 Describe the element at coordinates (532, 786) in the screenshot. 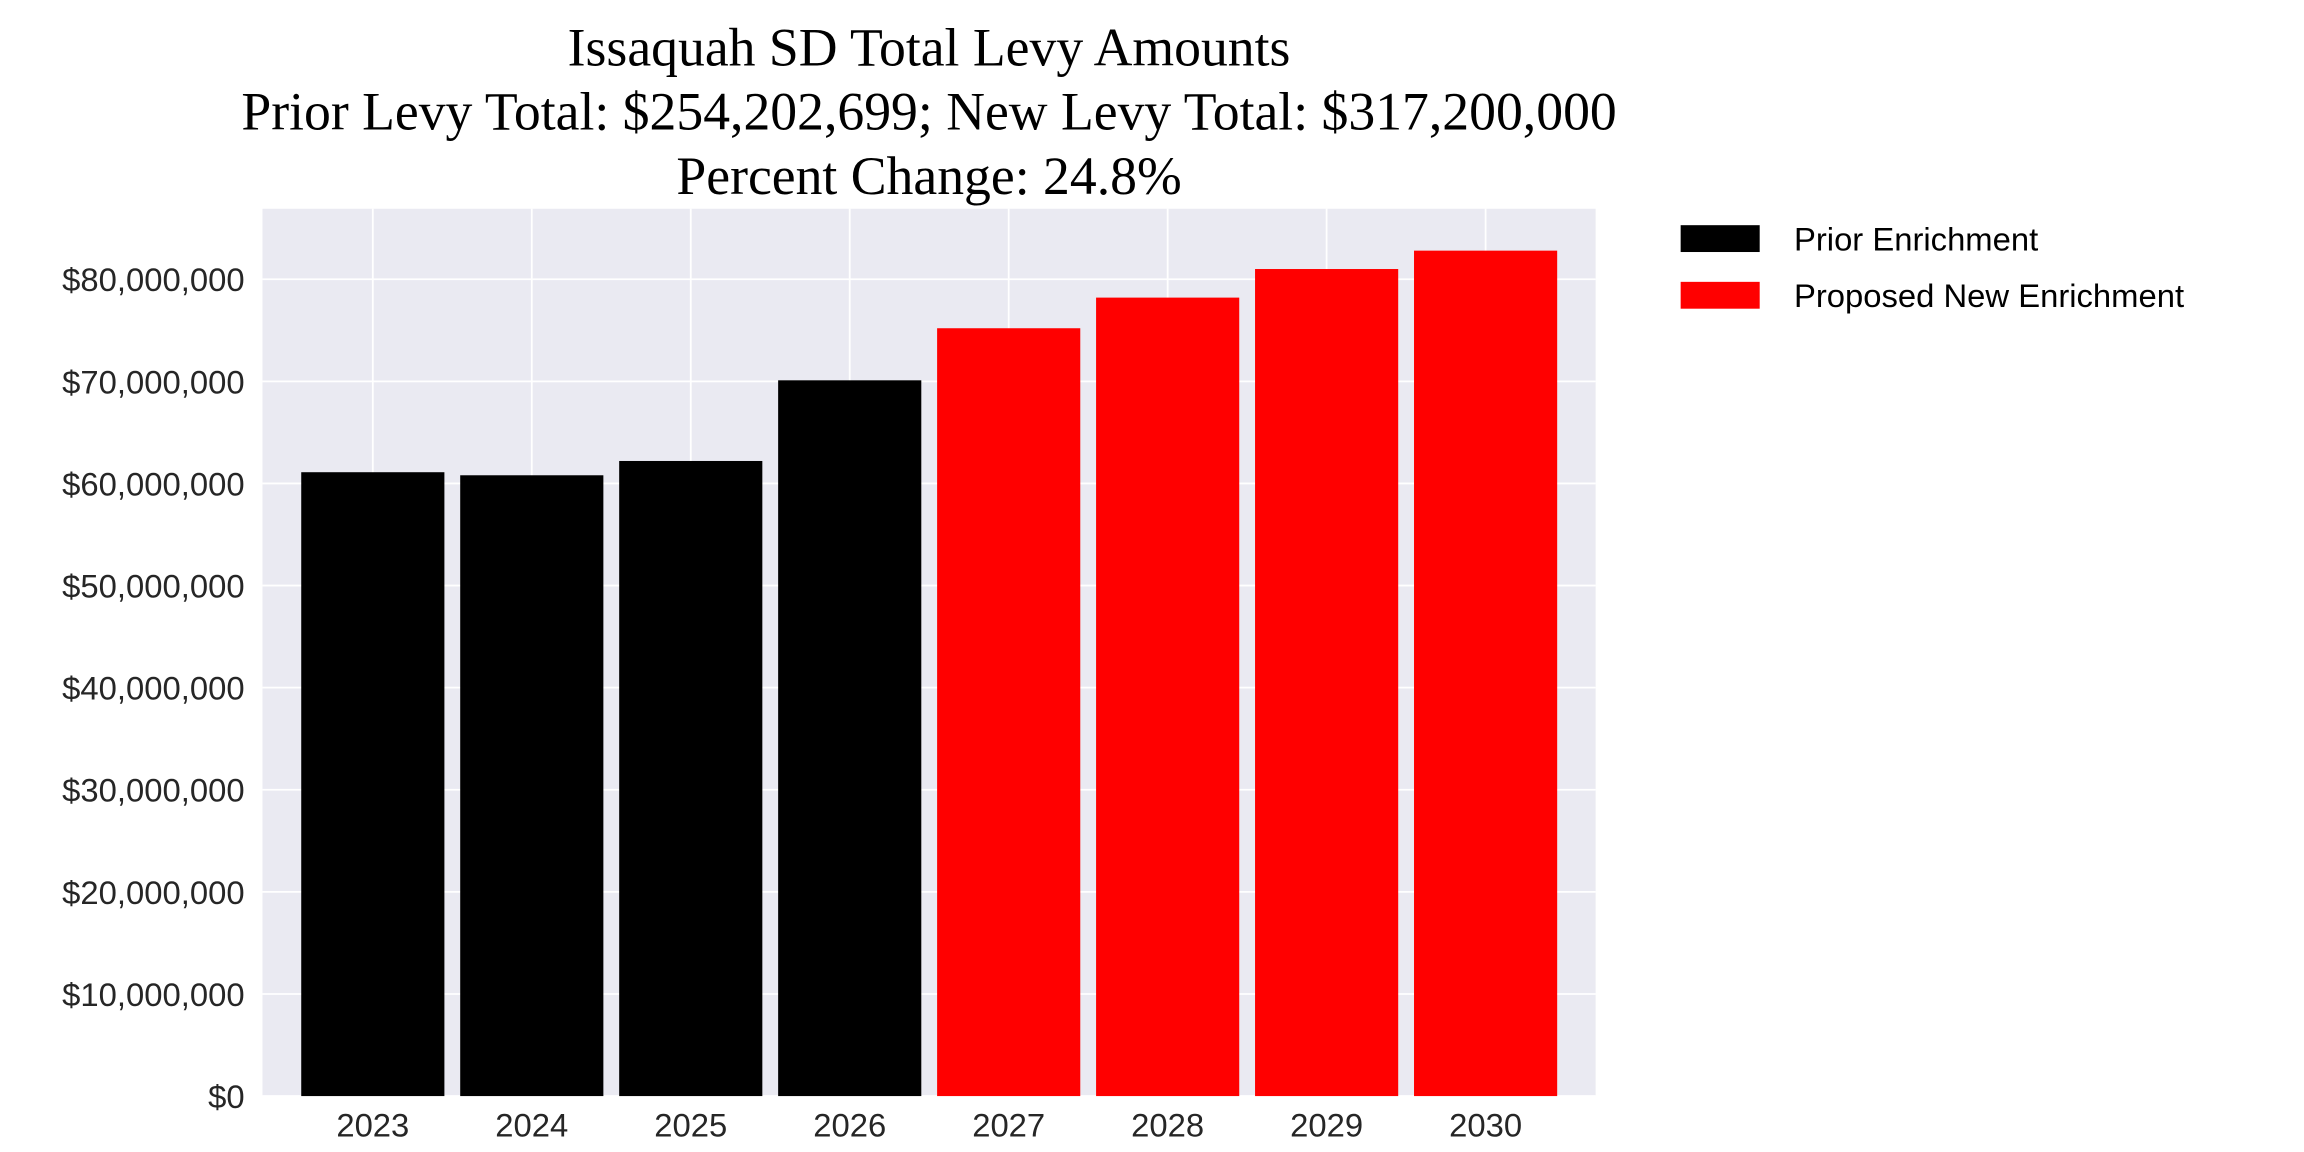

I see `bar-2024` at that location.